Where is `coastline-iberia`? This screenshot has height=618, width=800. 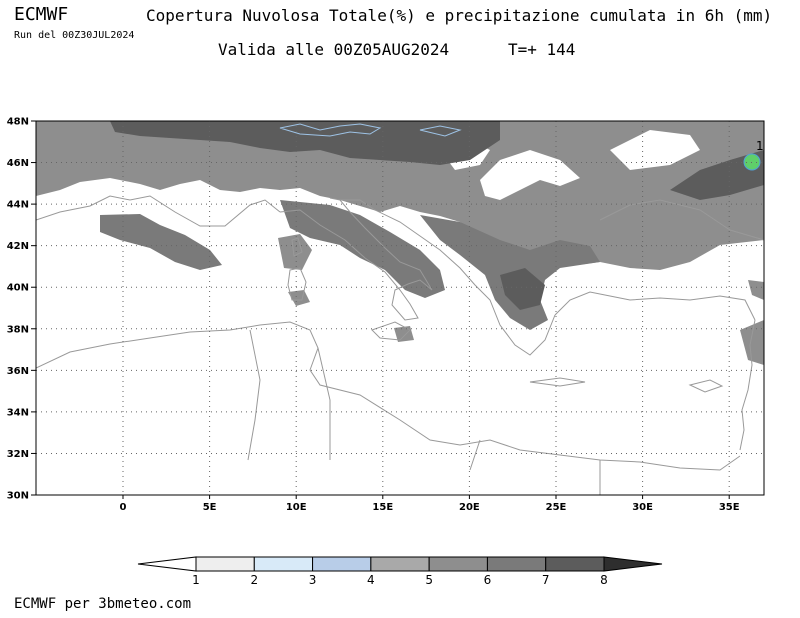
coastline-iberia is located at coordinates (158, 211).